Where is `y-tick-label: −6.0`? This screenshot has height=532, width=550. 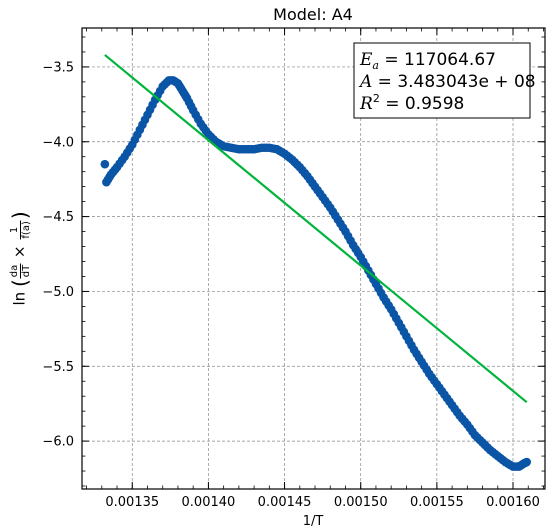 y-tick-label: −6.0 is located at coordinates (58, 442).